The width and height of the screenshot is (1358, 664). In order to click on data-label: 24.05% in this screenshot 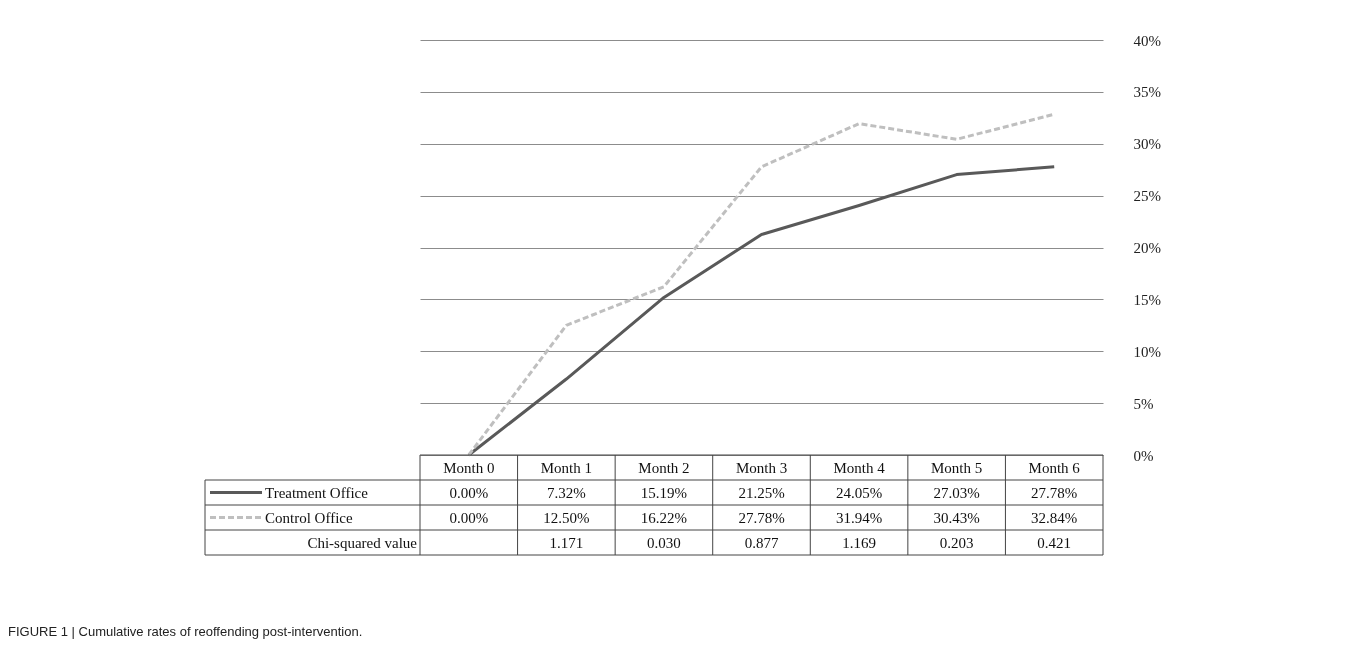, I will do `click(859, 492)`.